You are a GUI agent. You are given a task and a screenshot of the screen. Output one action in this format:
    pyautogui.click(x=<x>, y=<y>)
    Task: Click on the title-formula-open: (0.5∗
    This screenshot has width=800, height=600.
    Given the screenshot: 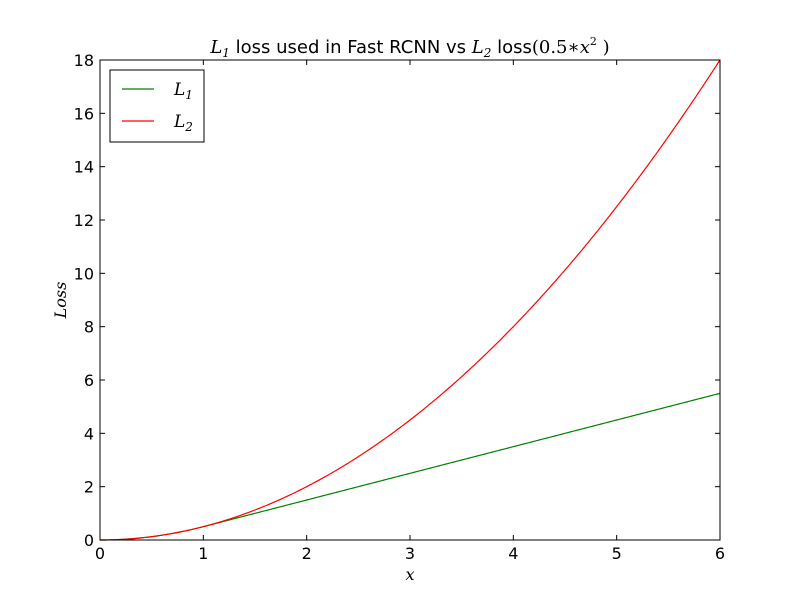 What is the action you would take?
    pyautogui.click(x=556, y=47)
    